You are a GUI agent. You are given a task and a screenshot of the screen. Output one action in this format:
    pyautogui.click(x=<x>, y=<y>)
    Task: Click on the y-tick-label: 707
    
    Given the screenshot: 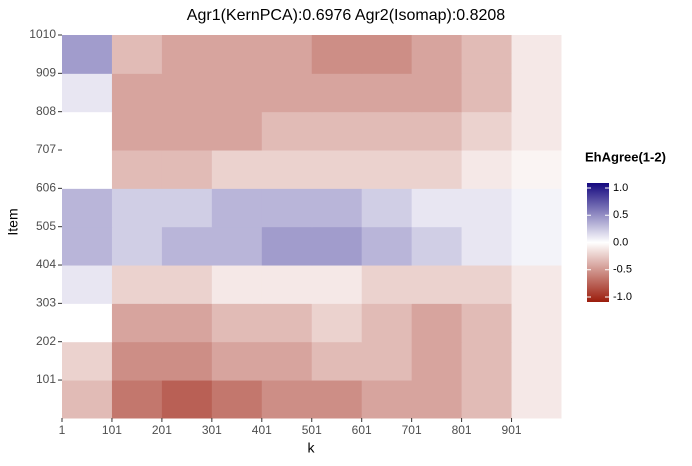 What is the action you would take?
    pyautogui.click(x=46, y=149)
    